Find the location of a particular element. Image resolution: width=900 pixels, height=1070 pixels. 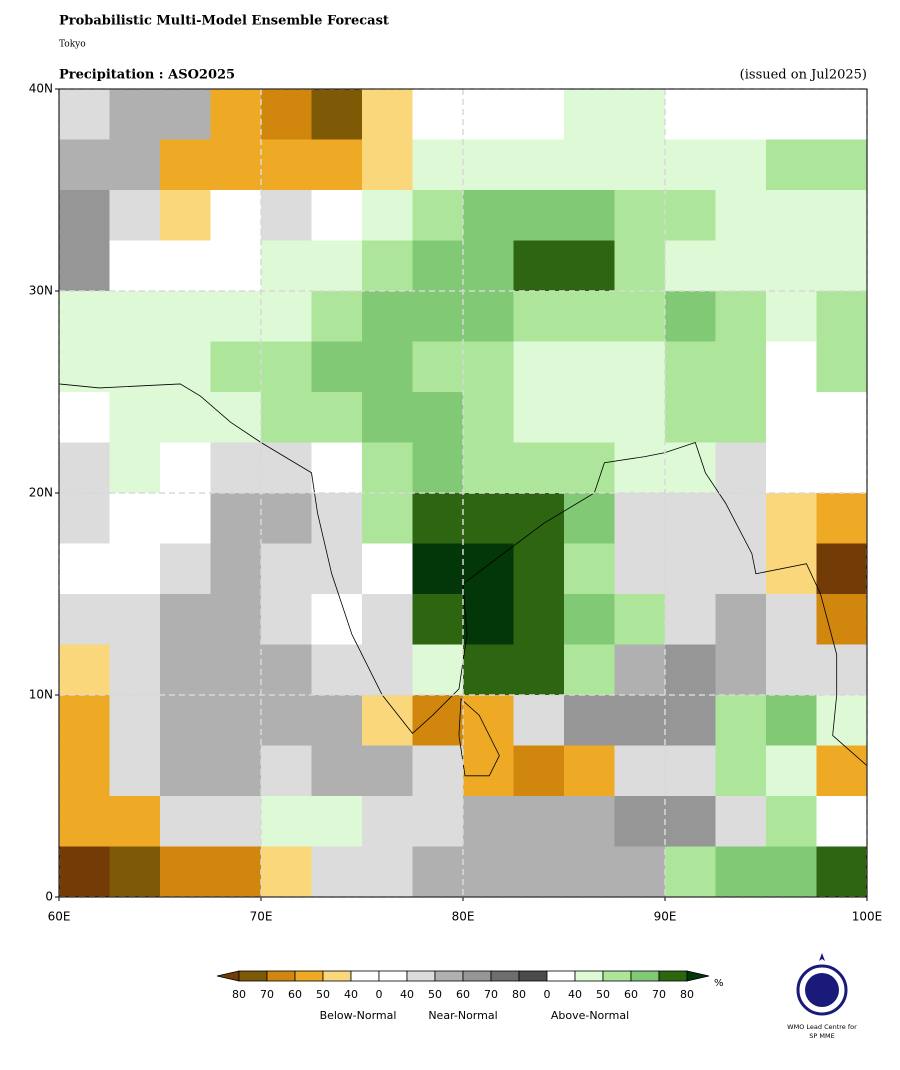

x-tick-label: 90E is located at coordinates (665, 917).